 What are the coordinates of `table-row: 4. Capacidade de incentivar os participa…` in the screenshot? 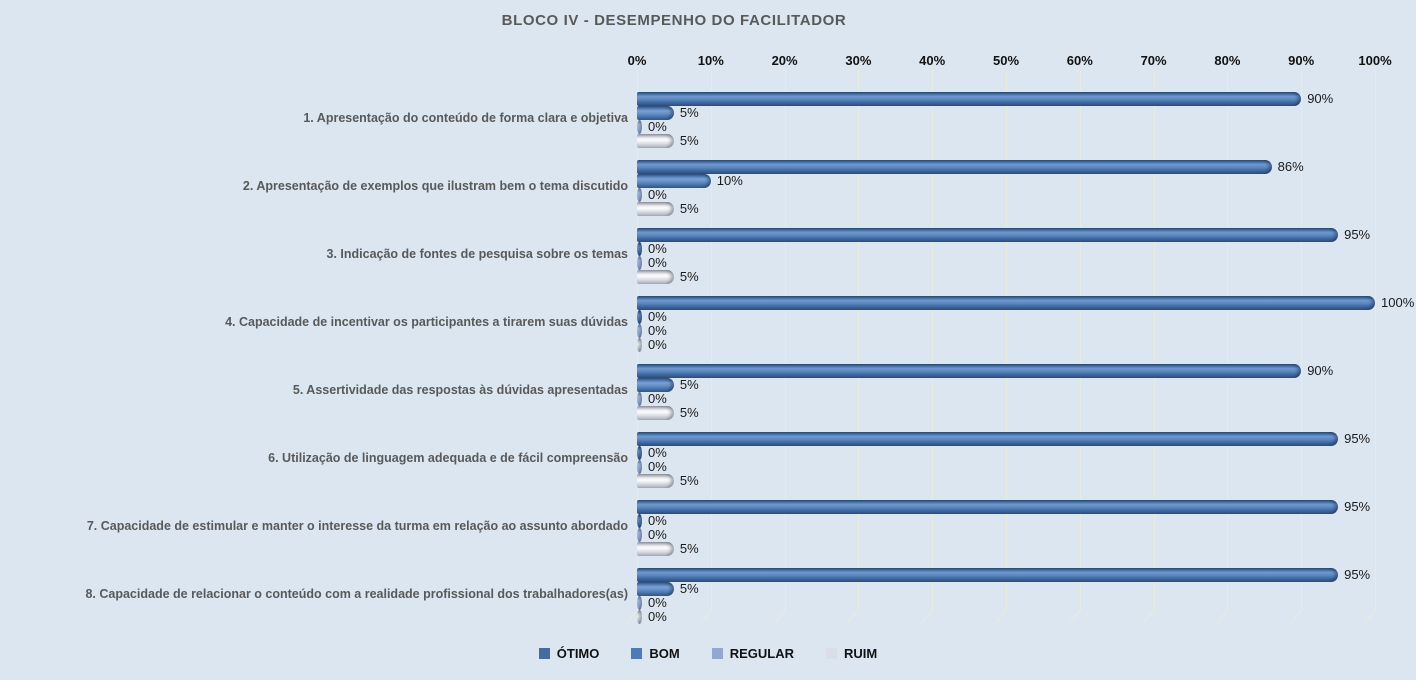 It's located at (708, 322).